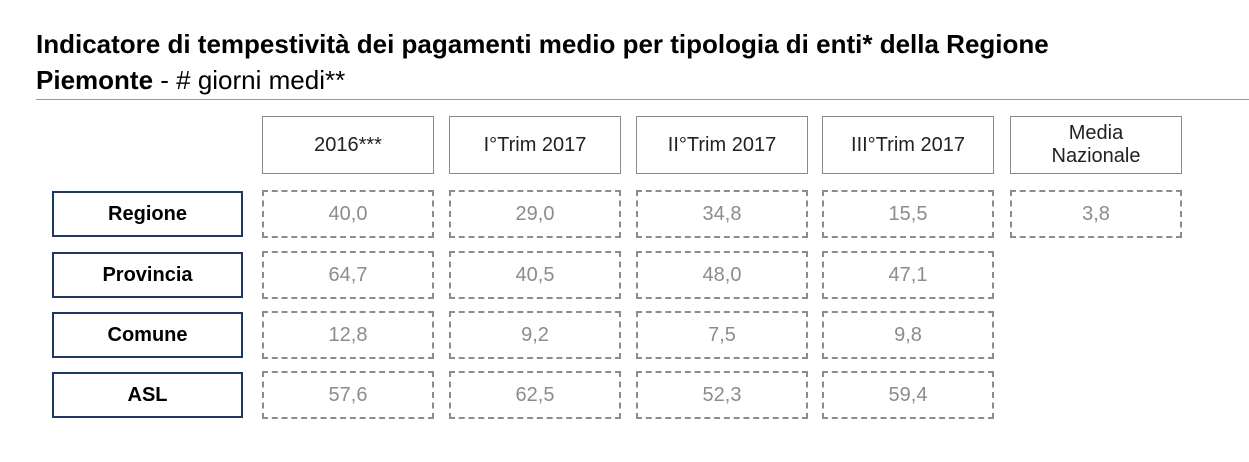  Describe the element at coordinates (535, 395) in the screenshot. I see `data-cell: 62,5` at that location.